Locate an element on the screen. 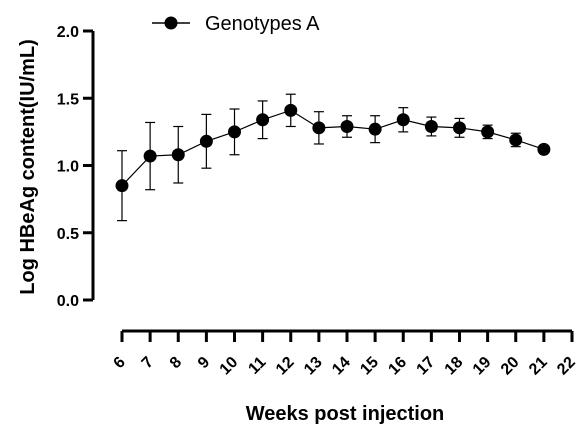  x-tick-label: 13 is located at coordinates (313, 366).